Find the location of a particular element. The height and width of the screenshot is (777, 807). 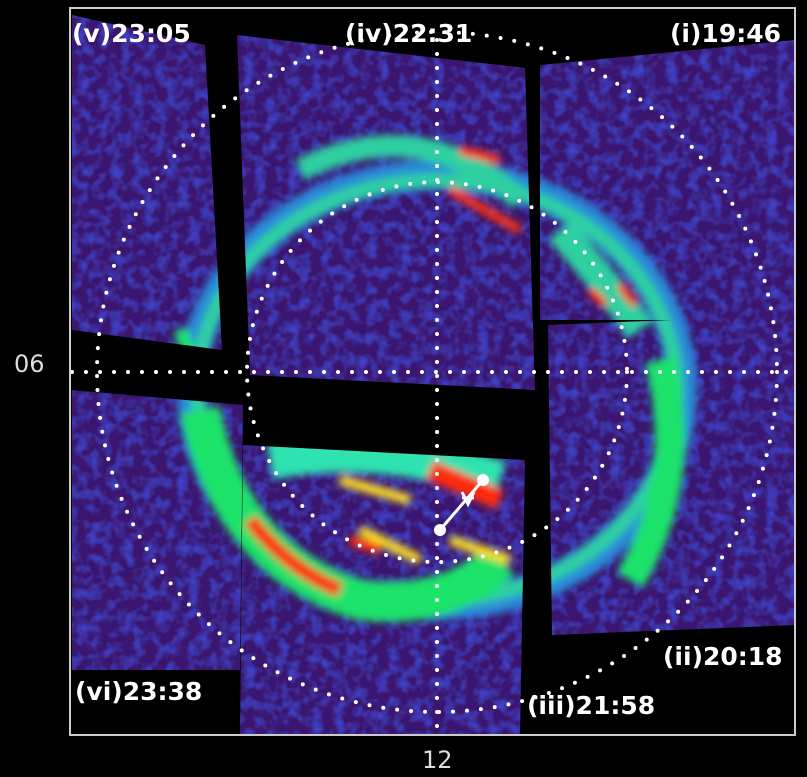

station-marker is located at coordinates (461, 505).